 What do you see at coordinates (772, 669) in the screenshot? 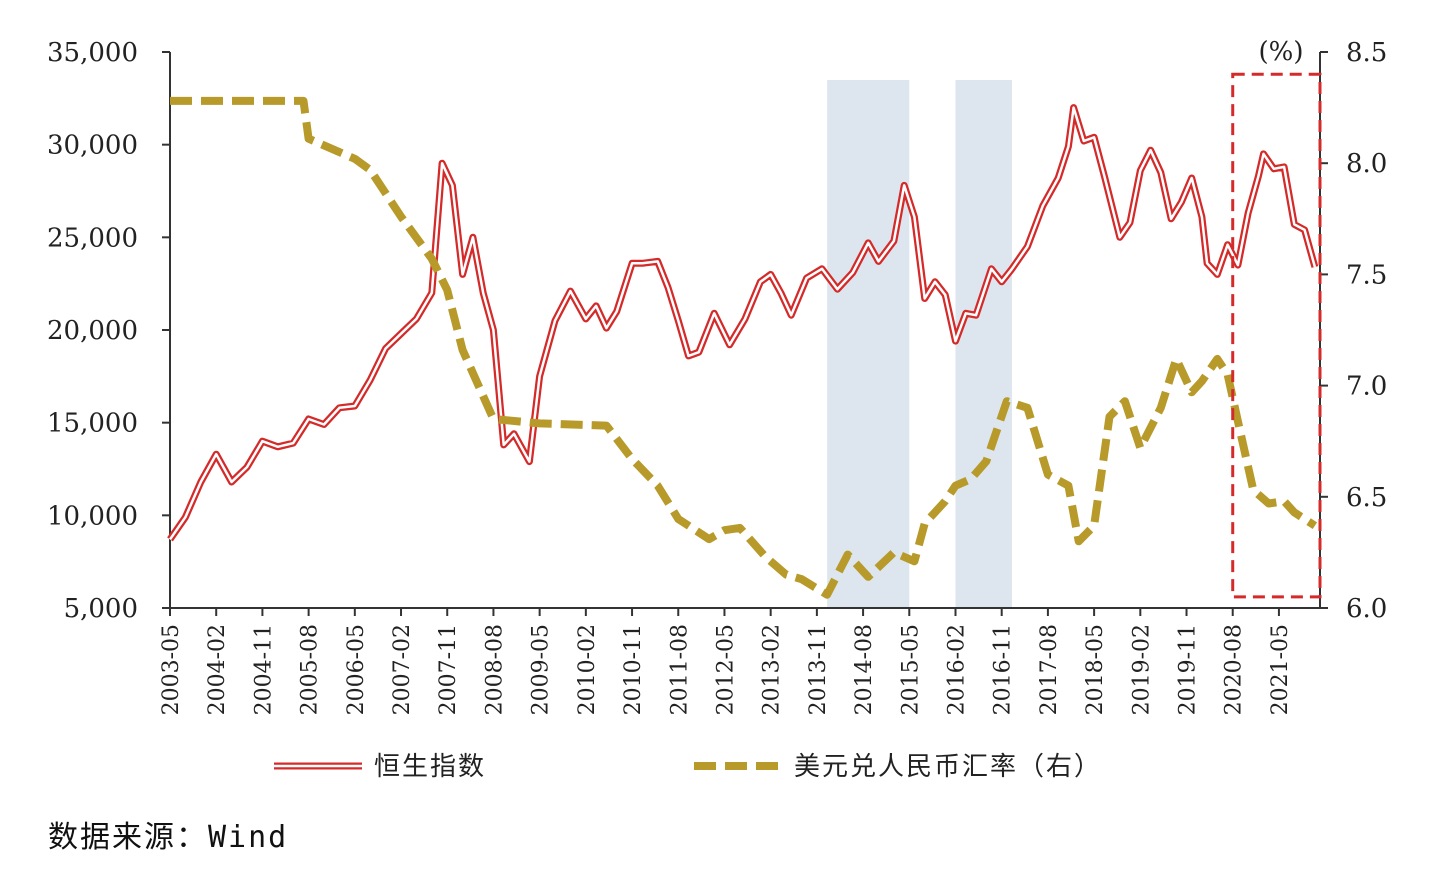
I see `x-tick-label: 2013-02` at bounding box center [772, 669].